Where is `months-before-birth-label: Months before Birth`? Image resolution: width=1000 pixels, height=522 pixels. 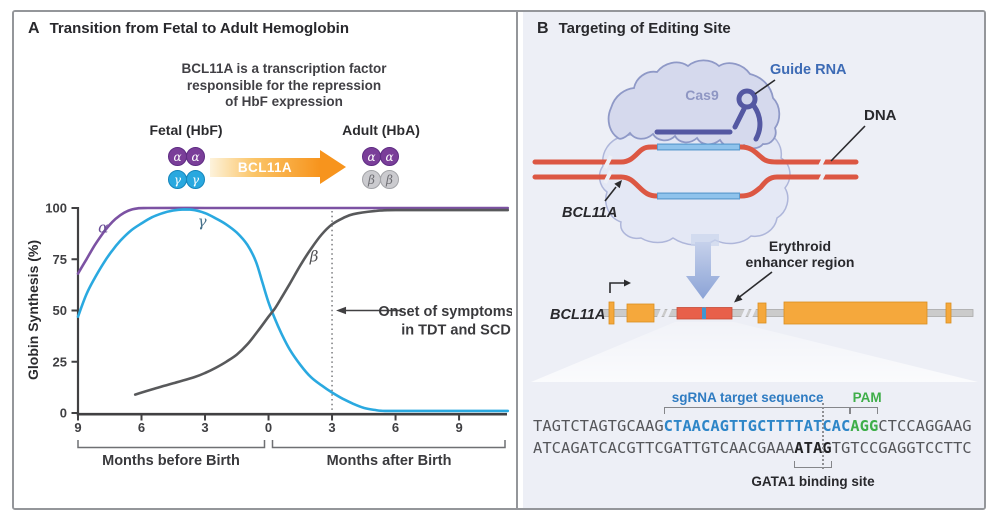 months-before-birth-label: Months before Birth is located at coordinates (171, 461).